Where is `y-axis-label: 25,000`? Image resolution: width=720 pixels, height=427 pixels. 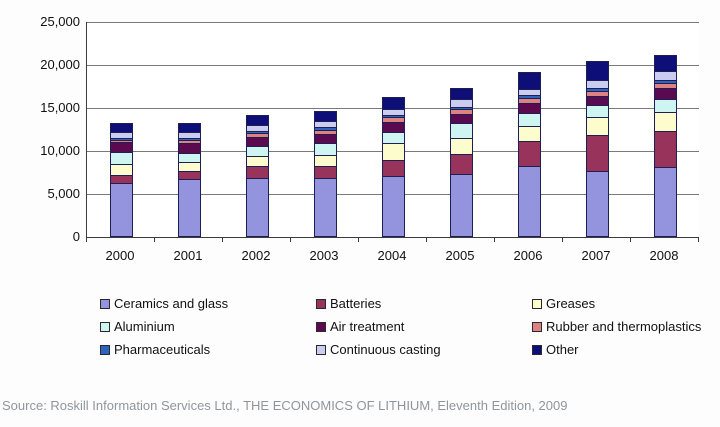
y-axis-label: 25,000 is located at coordinates (60, 21).